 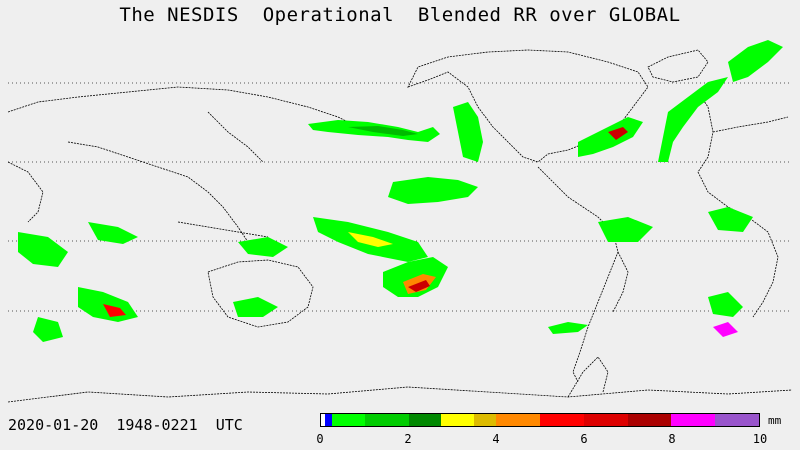 What do you see at coordinates (584, 439) in the screenshot?
I see `colorbar-tick-label: 6` at bounding box center [584, 439].